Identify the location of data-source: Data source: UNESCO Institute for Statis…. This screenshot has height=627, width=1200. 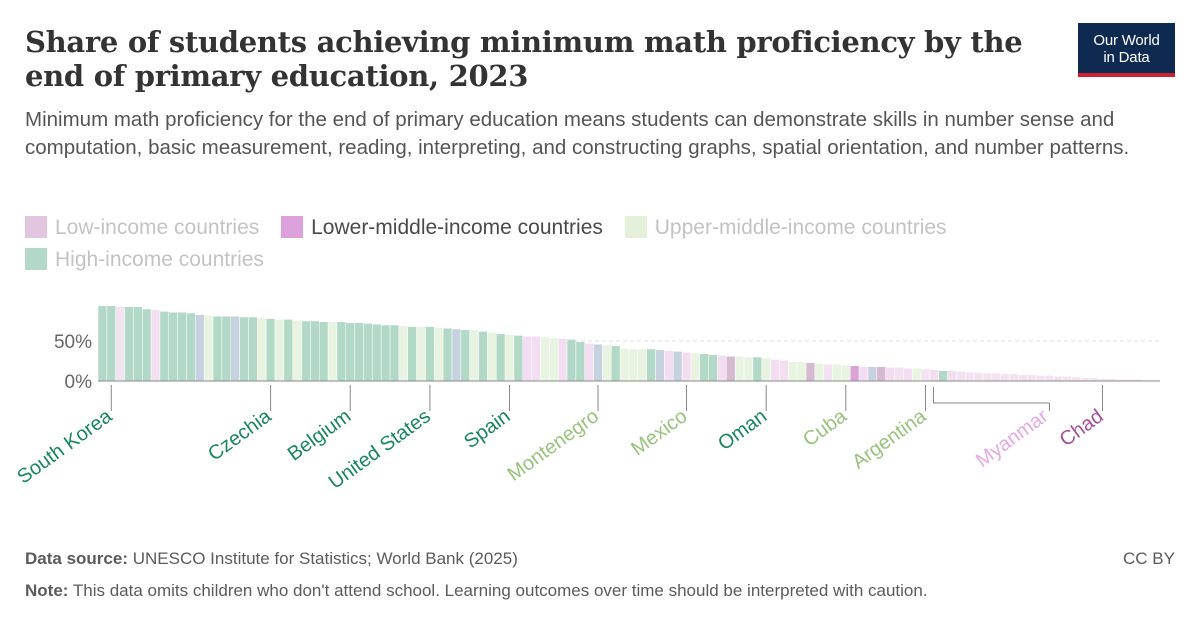
(271, 559).